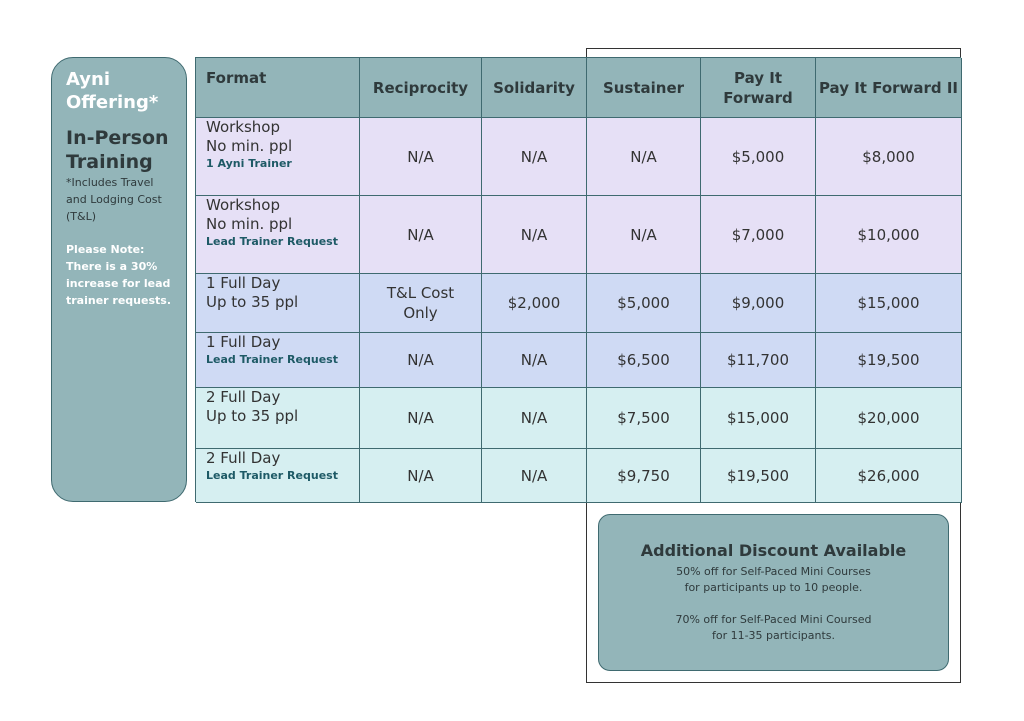 The image size is (1024, 721). Describe the element at coordinates (644, 418) in the screenshot. I see `price-cell: $7,500` at that location.